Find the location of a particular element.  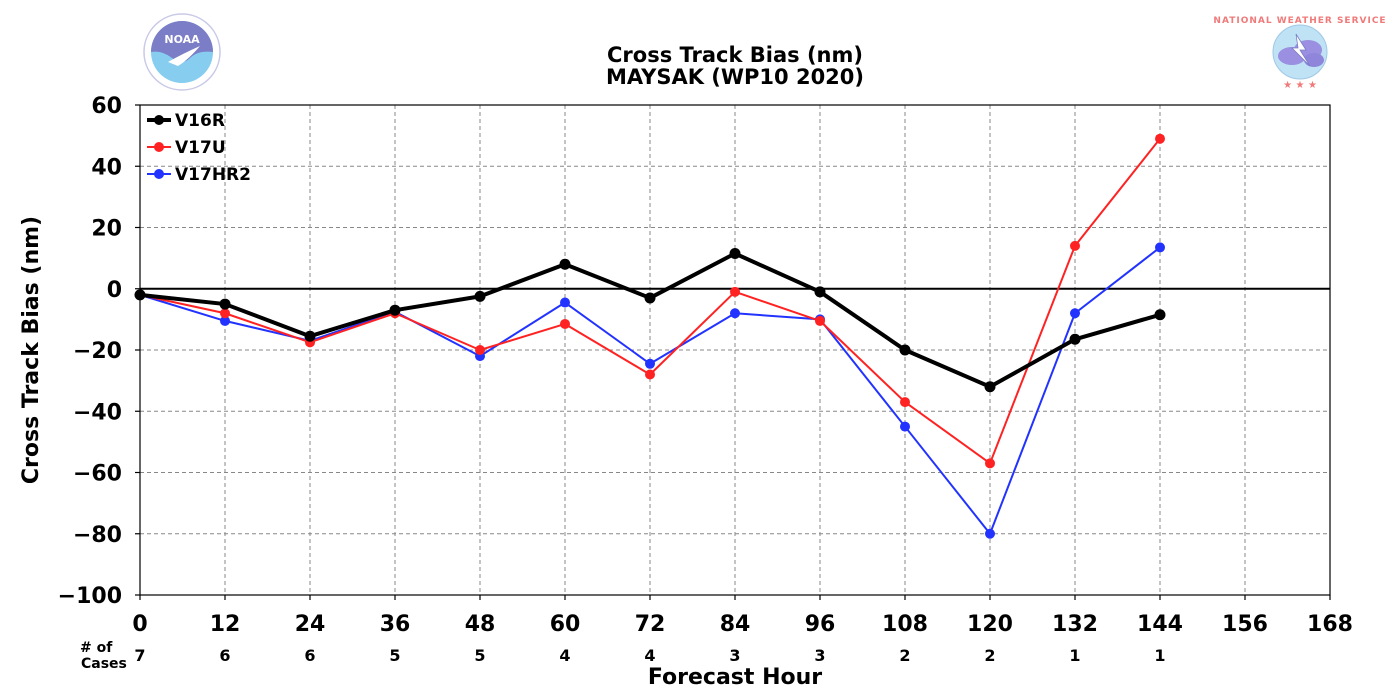

x-axis-label: Forecast Hour is located at coordinates (735, 677).